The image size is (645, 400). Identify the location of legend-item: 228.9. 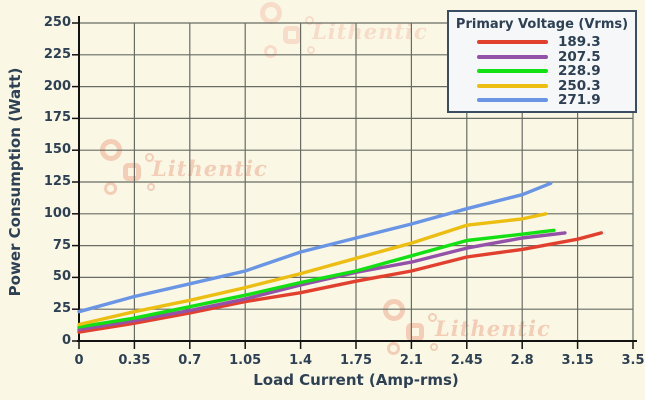
(542, 71).